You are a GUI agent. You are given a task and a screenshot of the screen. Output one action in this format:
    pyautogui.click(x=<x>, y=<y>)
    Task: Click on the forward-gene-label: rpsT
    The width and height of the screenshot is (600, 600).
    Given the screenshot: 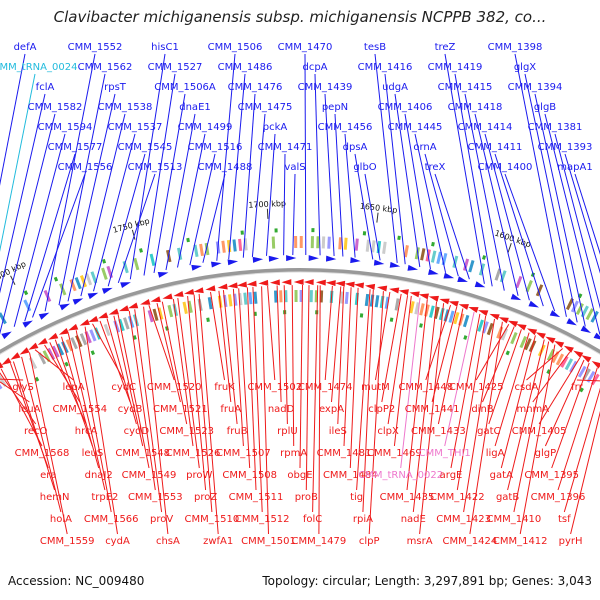 What is the action you would take?
    pyautogui.click(x=115, y=87)
    